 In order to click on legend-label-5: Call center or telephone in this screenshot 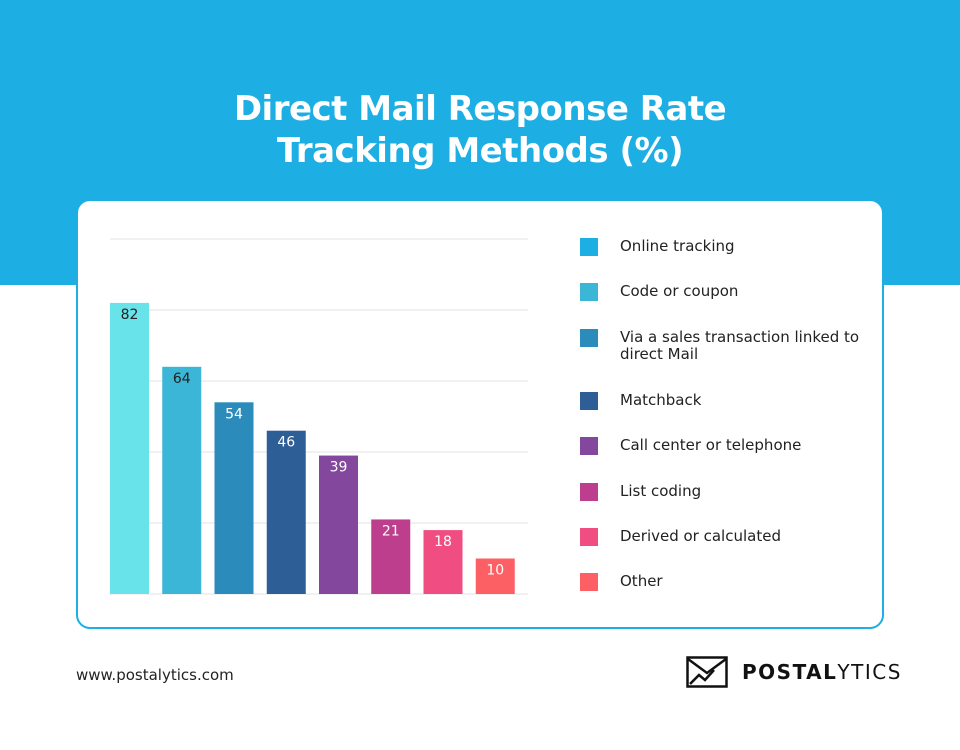, I will do `click(711, 445)`.